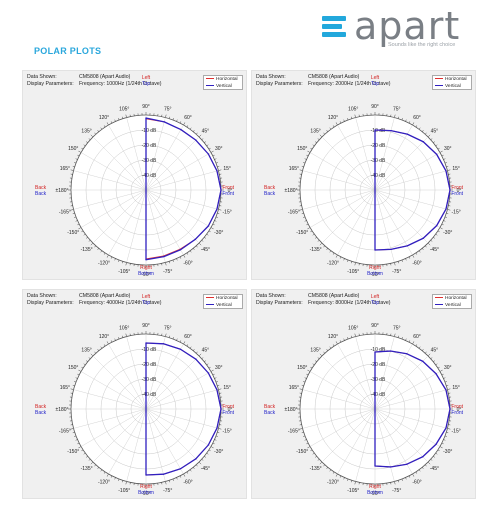 This screenshot has height=532, width=500. What do you see at coordinates (457, 413) in the screenshot?
I see `side-label-front-v: Front` at bounding box center [457, 413].